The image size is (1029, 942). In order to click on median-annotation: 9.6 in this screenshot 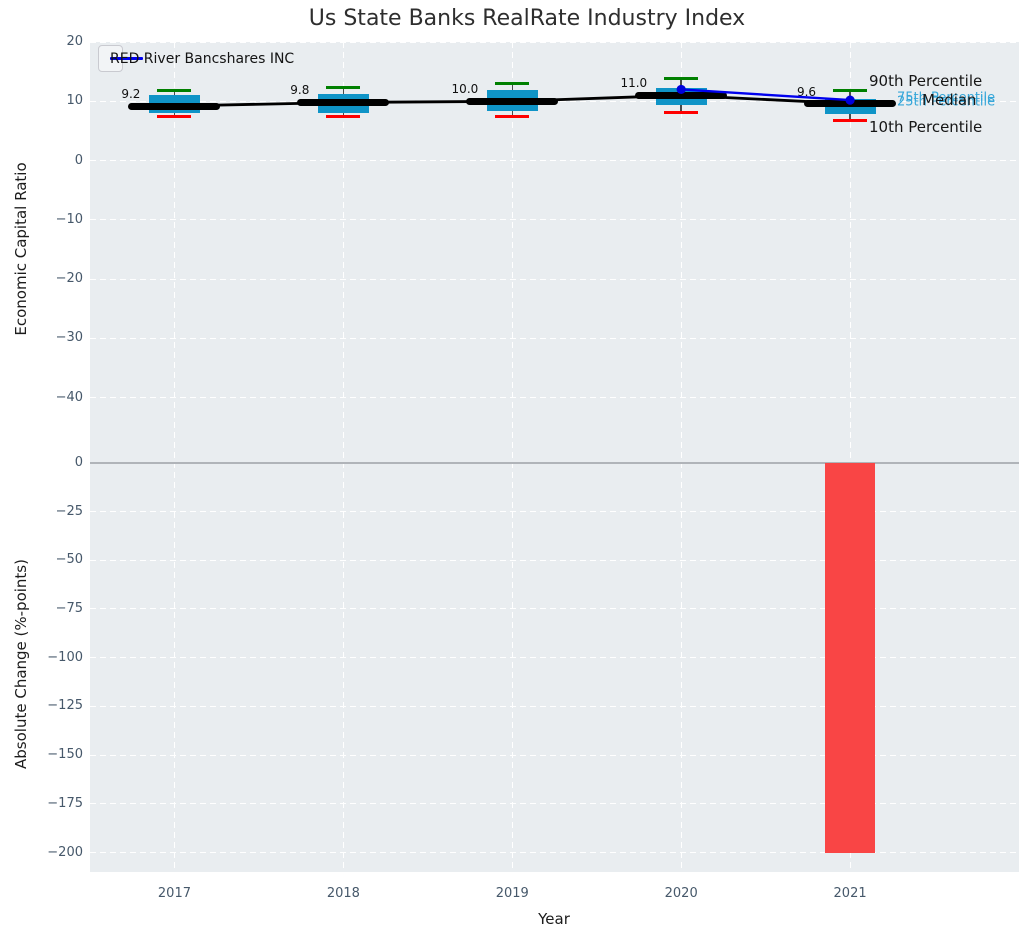, I will do `click(806, 91)`.